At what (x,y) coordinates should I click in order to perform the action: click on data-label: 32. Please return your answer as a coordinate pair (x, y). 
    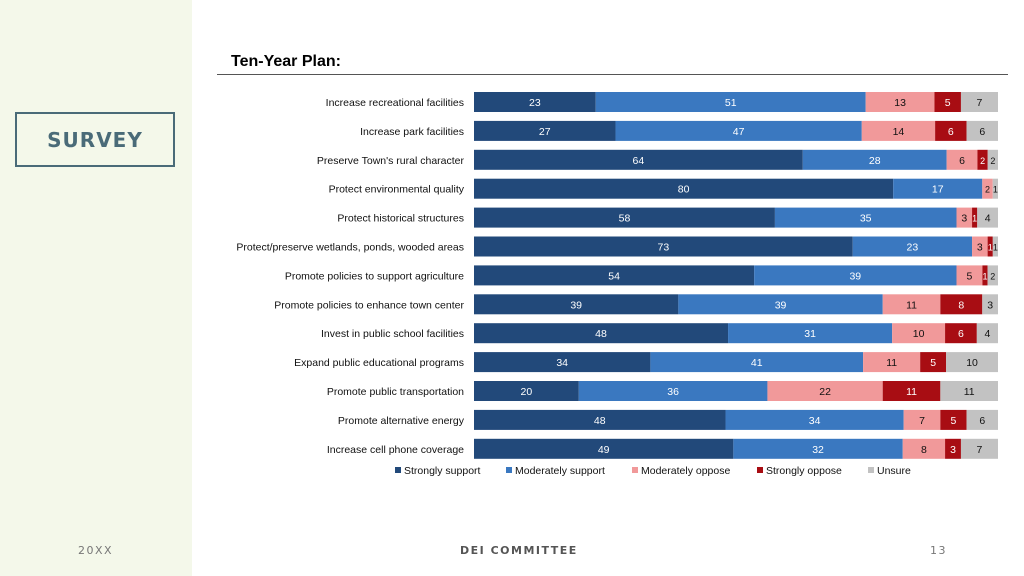
    Looking at the image, I should click on (818, 450).